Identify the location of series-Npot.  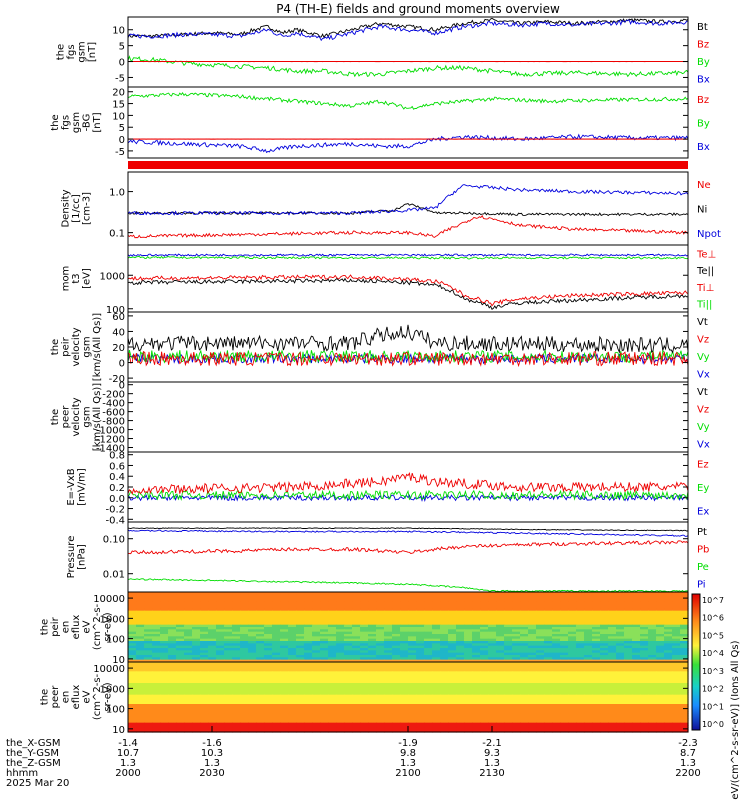
(408, 200).